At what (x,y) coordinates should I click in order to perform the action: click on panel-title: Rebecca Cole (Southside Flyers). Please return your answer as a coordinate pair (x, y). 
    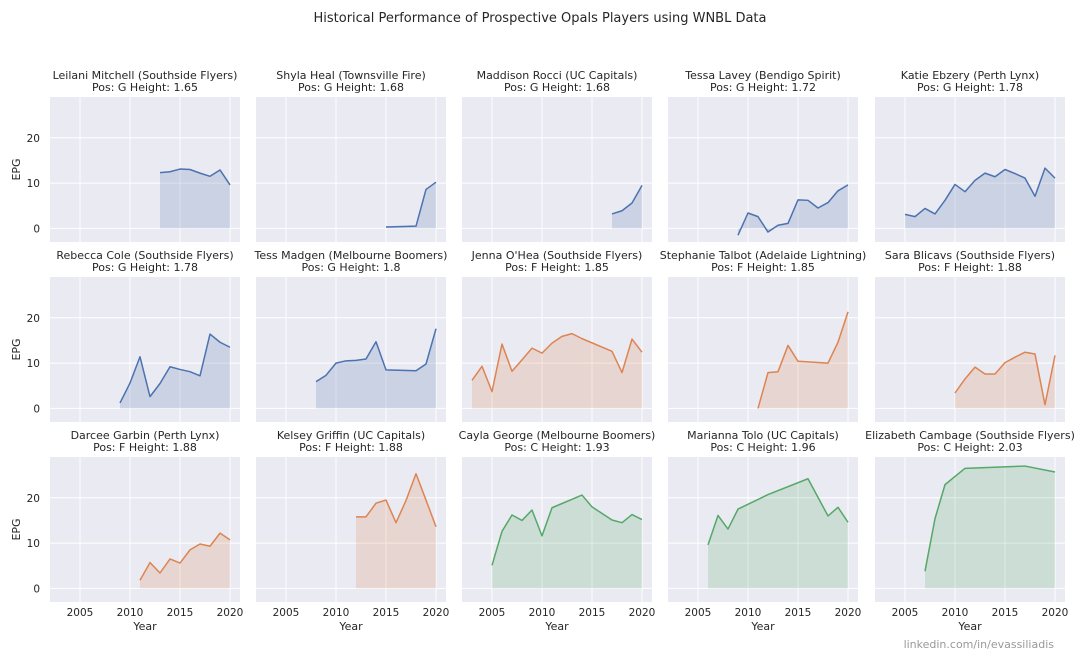
    Looking at the image, I should click on (144, 255).